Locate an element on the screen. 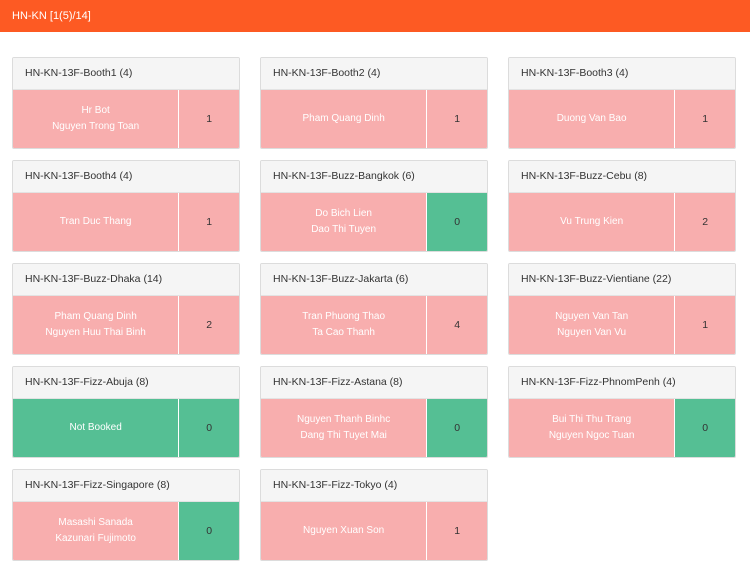  room-body: Tran Duc Thang 1 is located at coordinates (126, 222).